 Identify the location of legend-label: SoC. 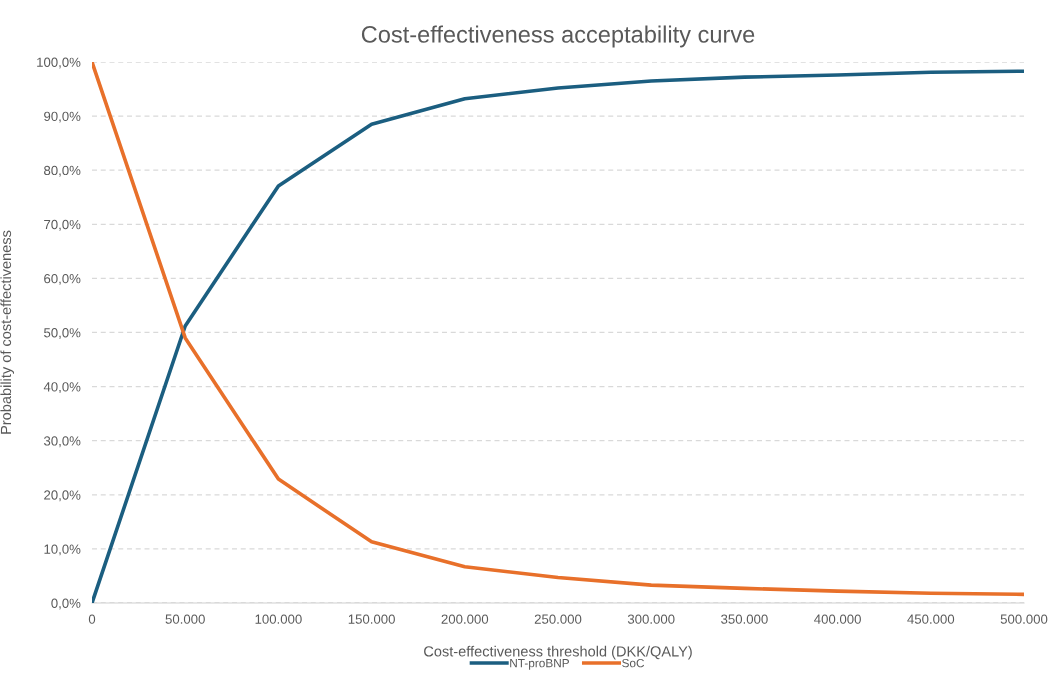
(633, 663).